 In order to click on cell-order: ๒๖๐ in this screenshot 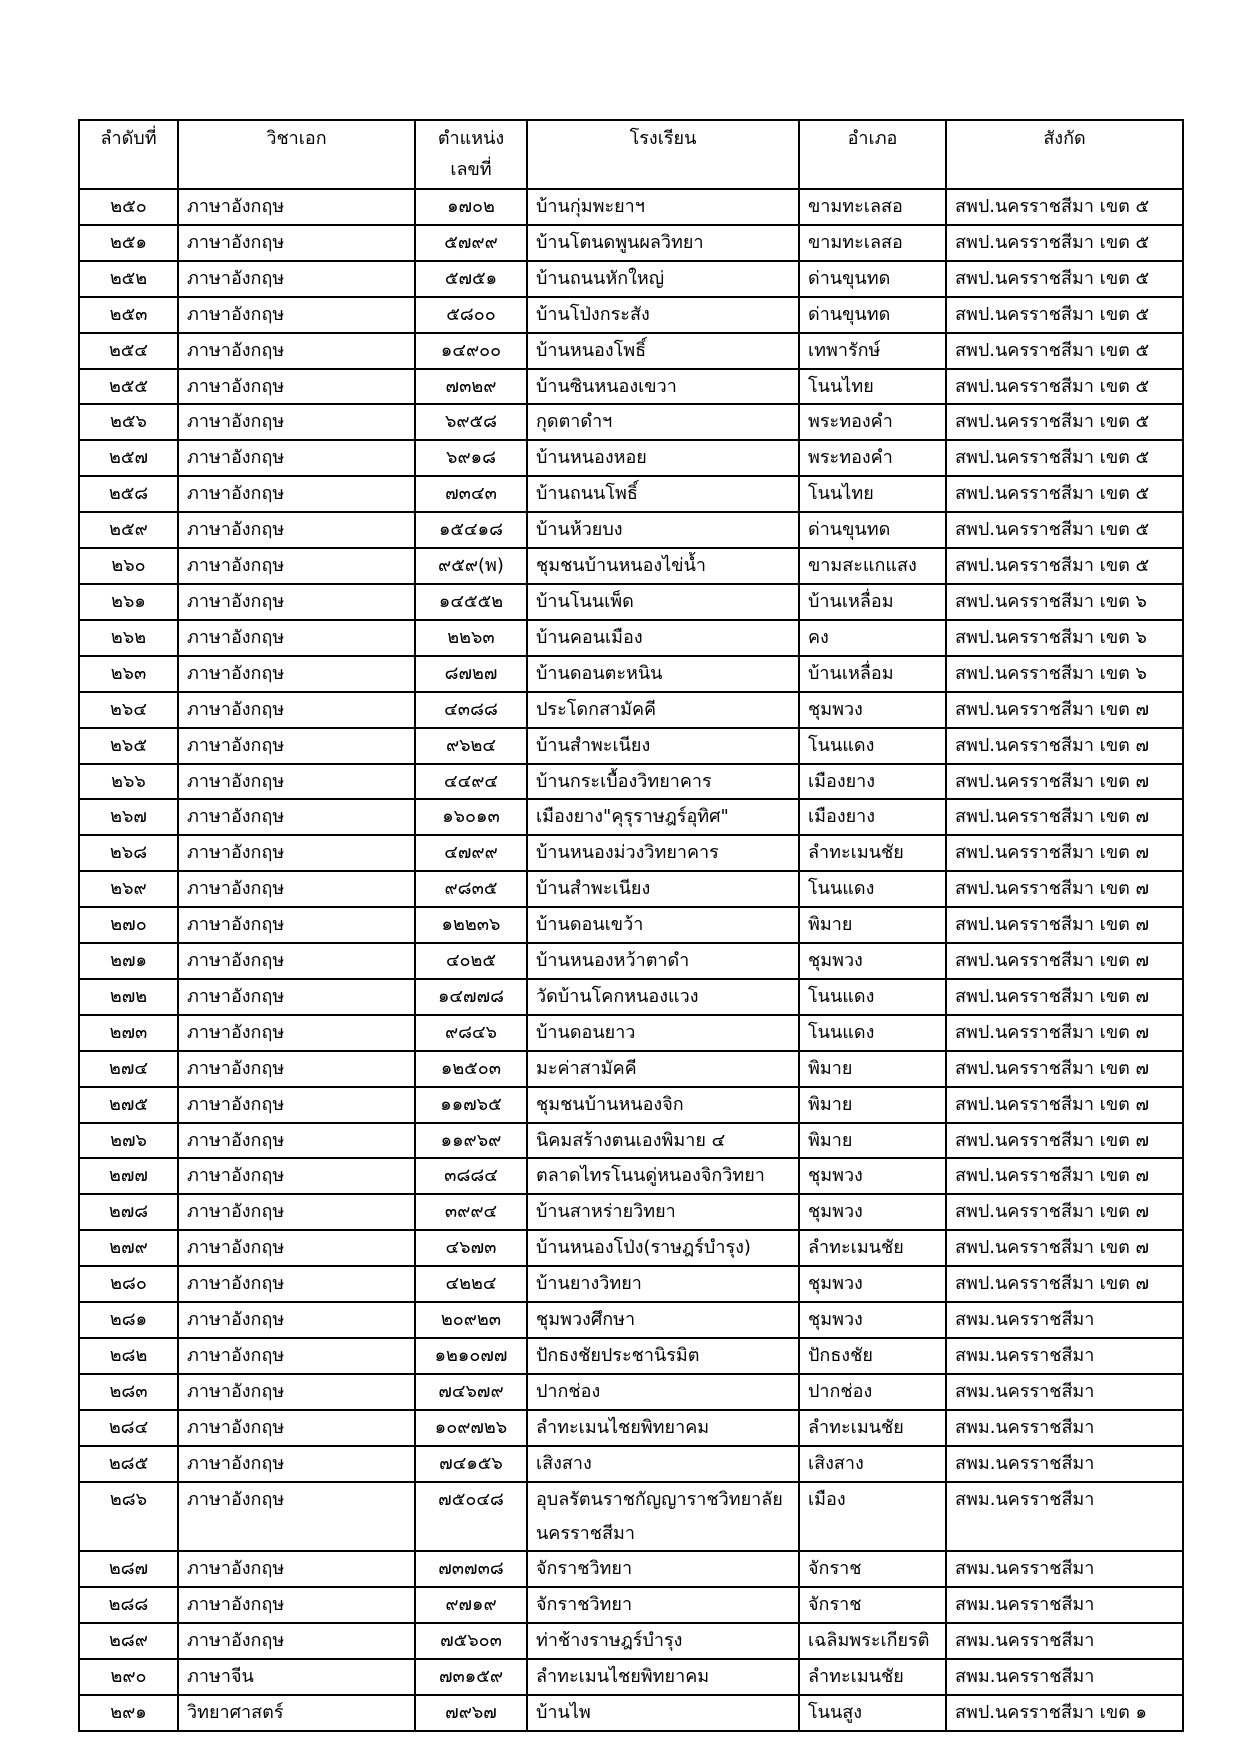, I will do `click(128, 566)`.